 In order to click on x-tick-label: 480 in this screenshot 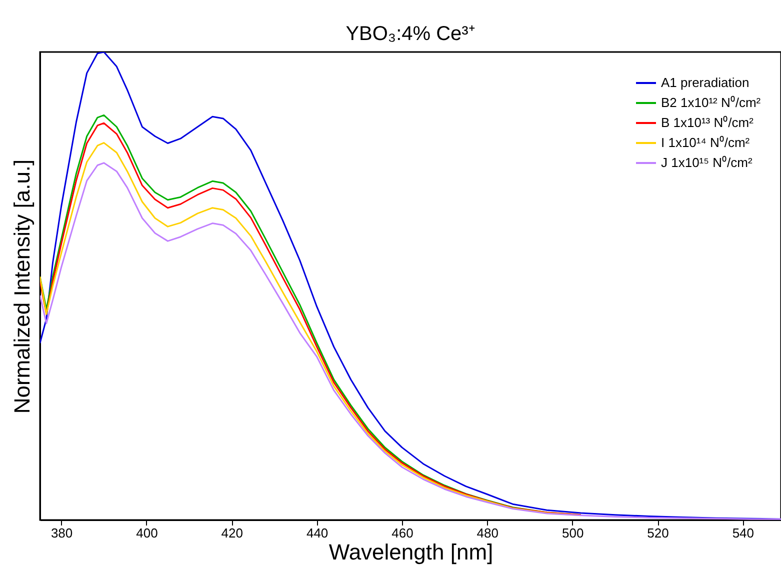, I will do `click(487, 533)`.